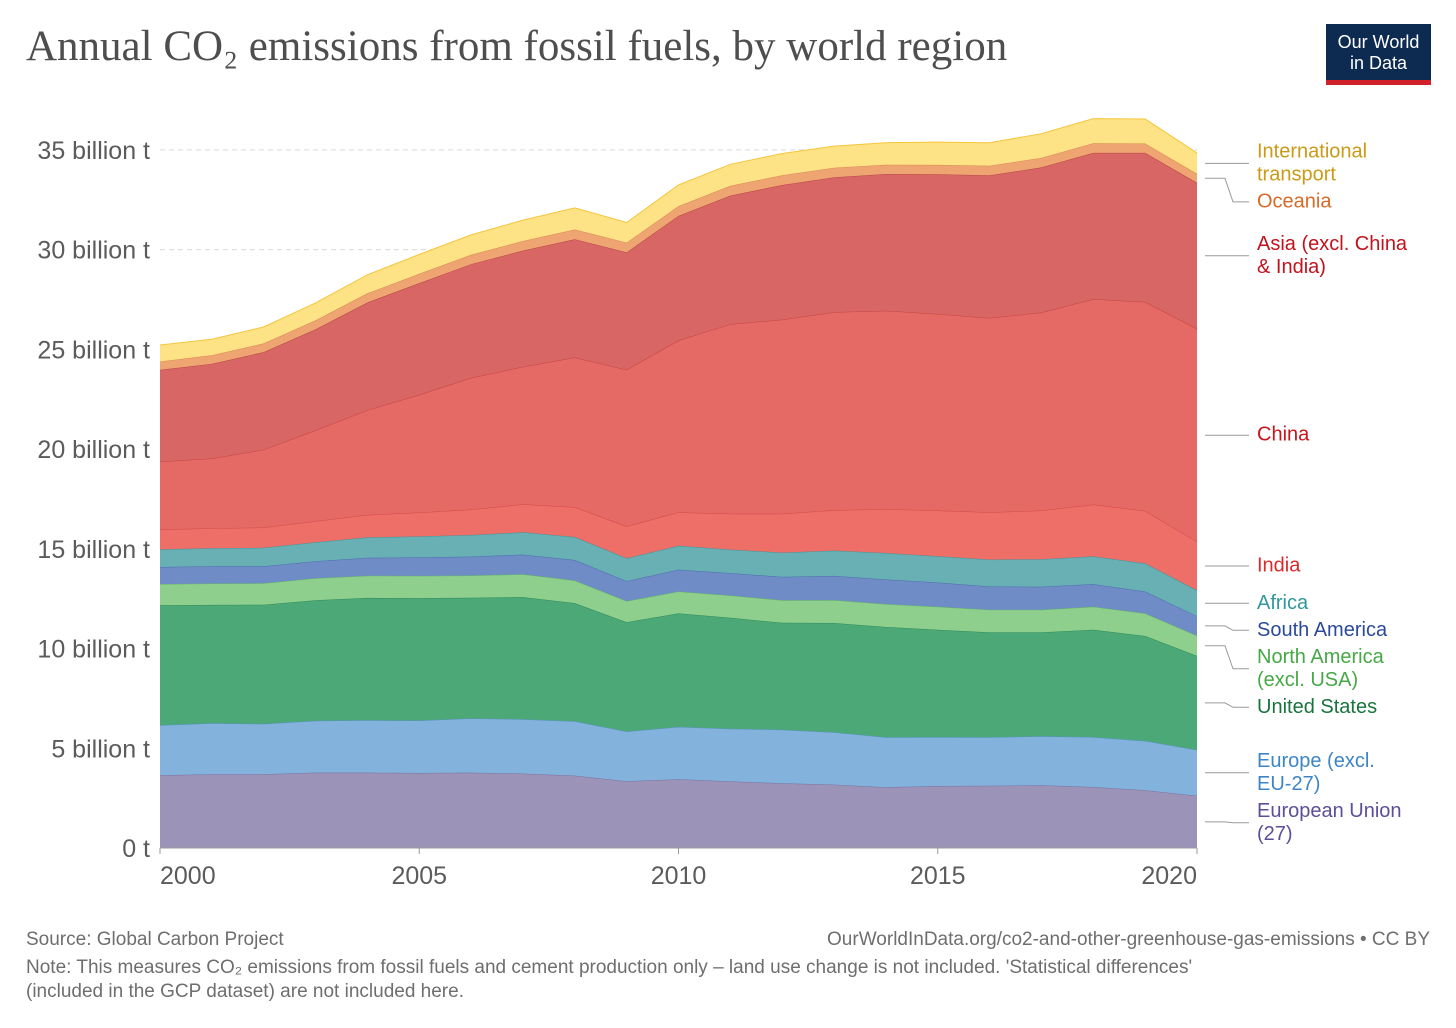  Describe the element at coordinates (938, 876) in the screenshot. I see `x-tick-label: 2015` at that location.